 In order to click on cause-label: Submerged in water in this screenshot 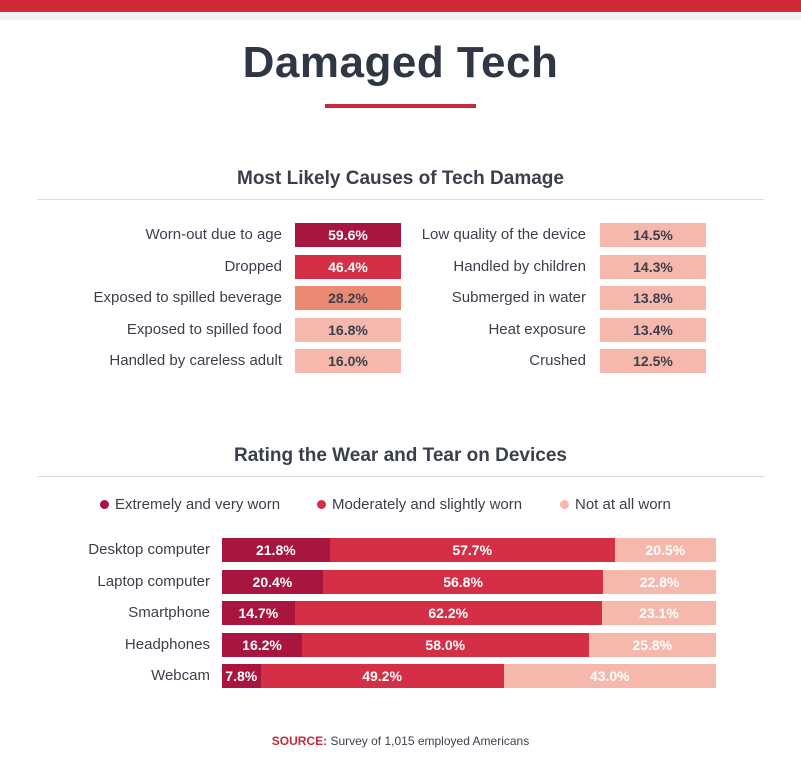, I will do `click(518, 297)`.